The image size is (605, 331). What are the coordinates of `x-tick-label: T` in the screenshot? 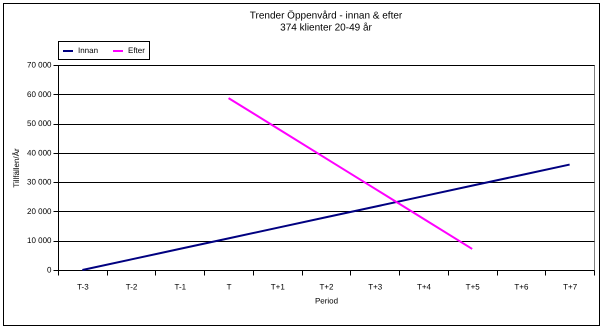 It's located at (229, 287).